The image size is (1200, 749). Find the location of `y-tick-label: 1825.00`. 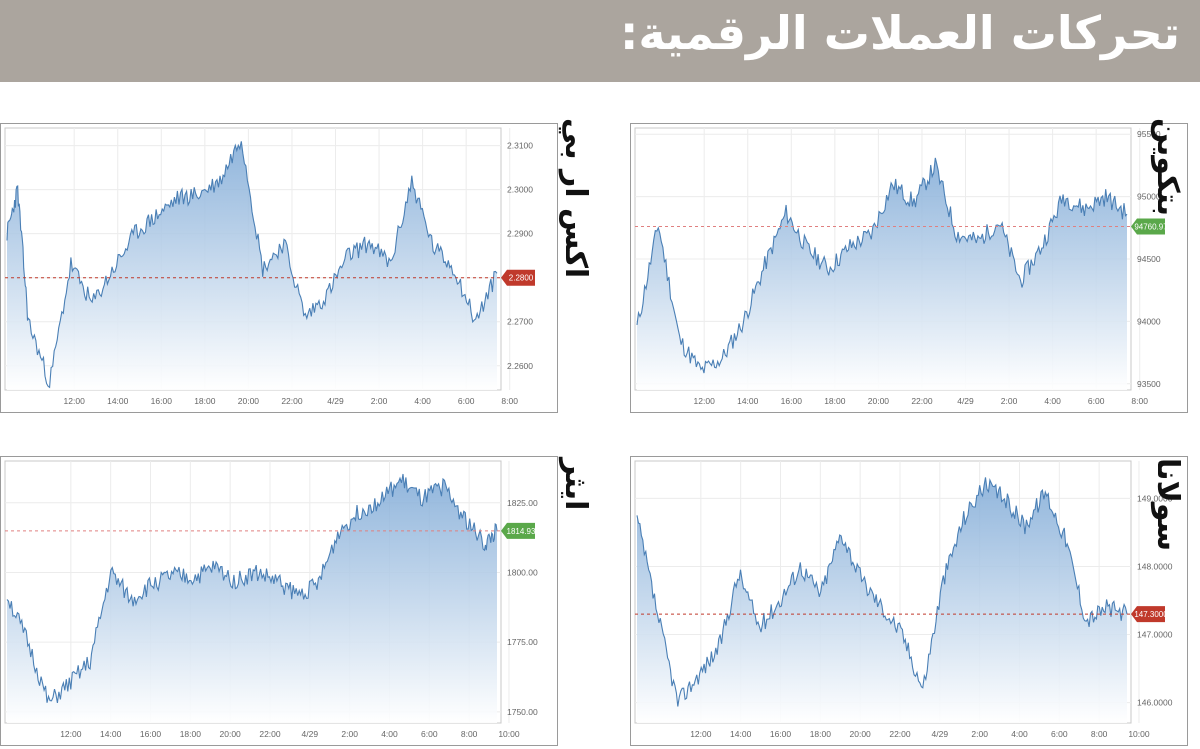

y-tick-label: 1825.00 is located at coordinates (522, 503).